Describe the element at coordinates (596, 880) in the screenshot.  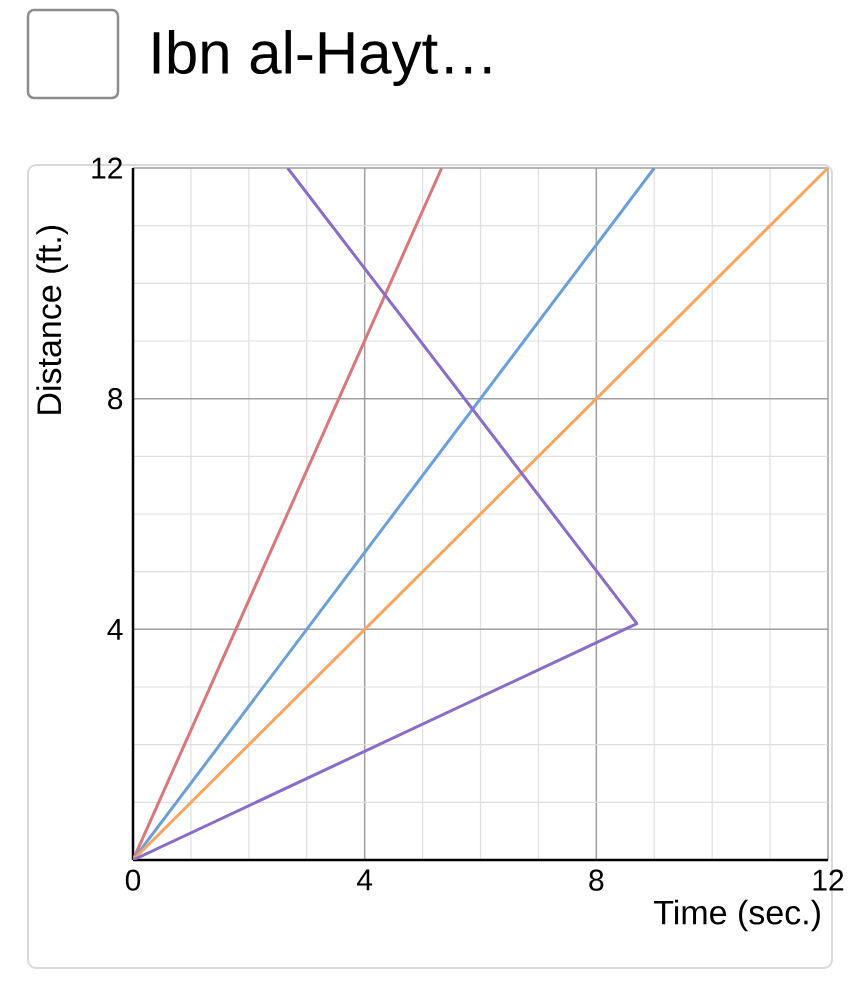
I see `x-tick-label: 8` at that location.